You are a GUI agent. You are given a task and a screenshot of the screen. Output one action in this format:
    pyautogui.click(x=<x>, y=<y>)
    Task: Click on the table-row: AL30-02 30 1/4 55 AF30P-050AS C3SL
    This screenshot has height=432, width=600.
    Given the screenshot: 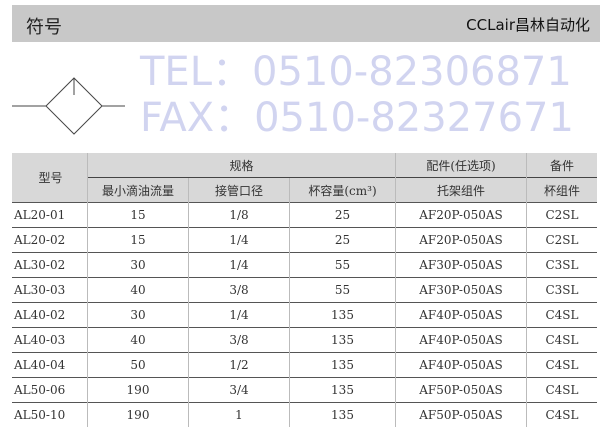 What is the action you would take?
    pyautogui.click(x=304, y=265)
    